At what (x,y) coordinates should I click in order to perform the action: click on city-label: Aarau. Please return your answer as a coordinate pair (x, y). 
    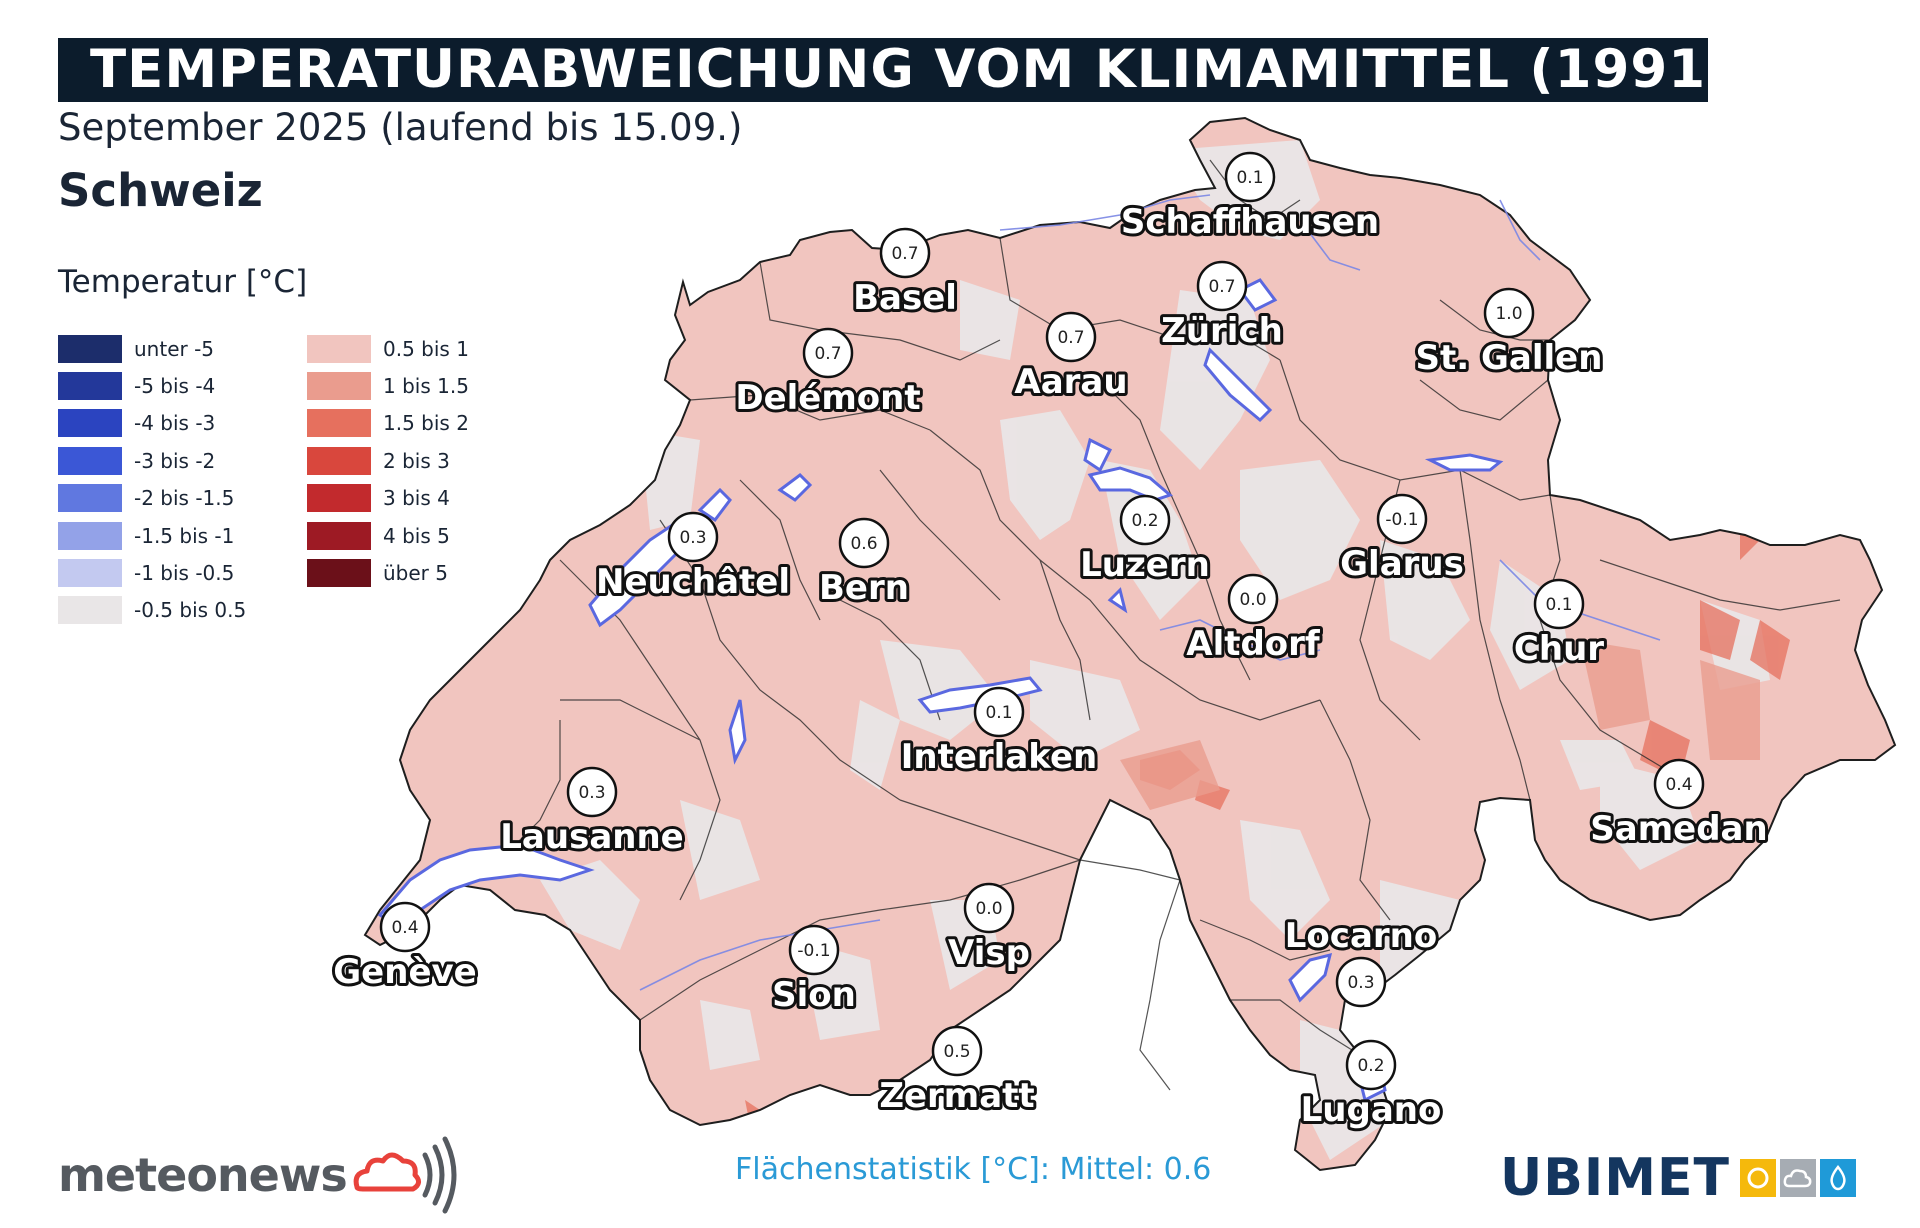
    Looking at the image, I should click on (1070, 382).